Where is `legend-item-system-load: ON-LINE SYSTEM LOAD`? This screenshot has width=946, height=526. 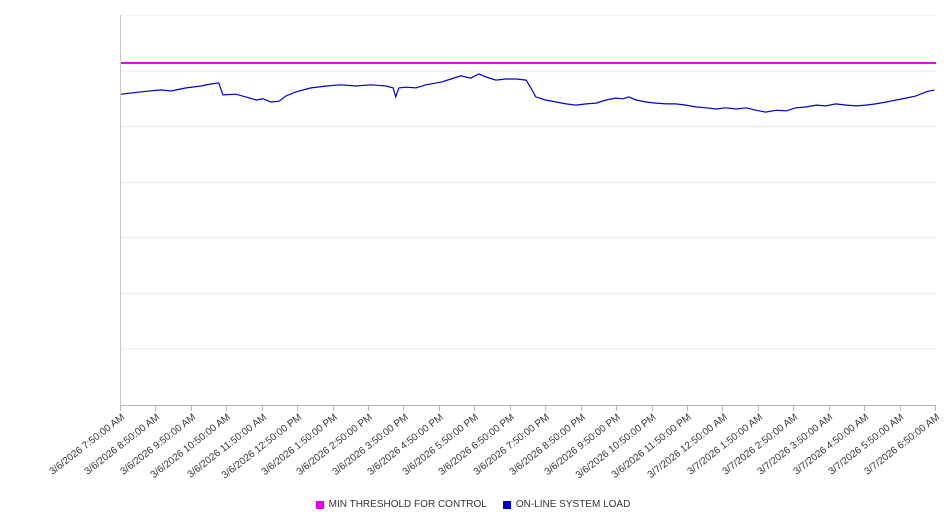 legend-item-system-load: ON-LINE SYSTEM LOAD is located at coordinates (566, 504).